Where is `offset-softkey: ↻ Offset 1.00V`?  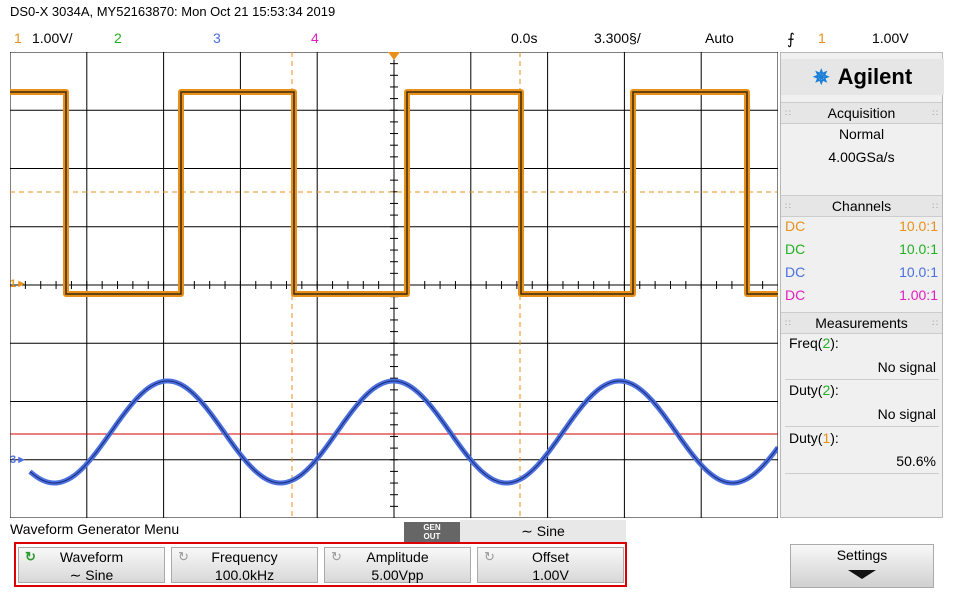 offset-softkey: ↻ Offset 1.00V is located at coordinates (550, 565).